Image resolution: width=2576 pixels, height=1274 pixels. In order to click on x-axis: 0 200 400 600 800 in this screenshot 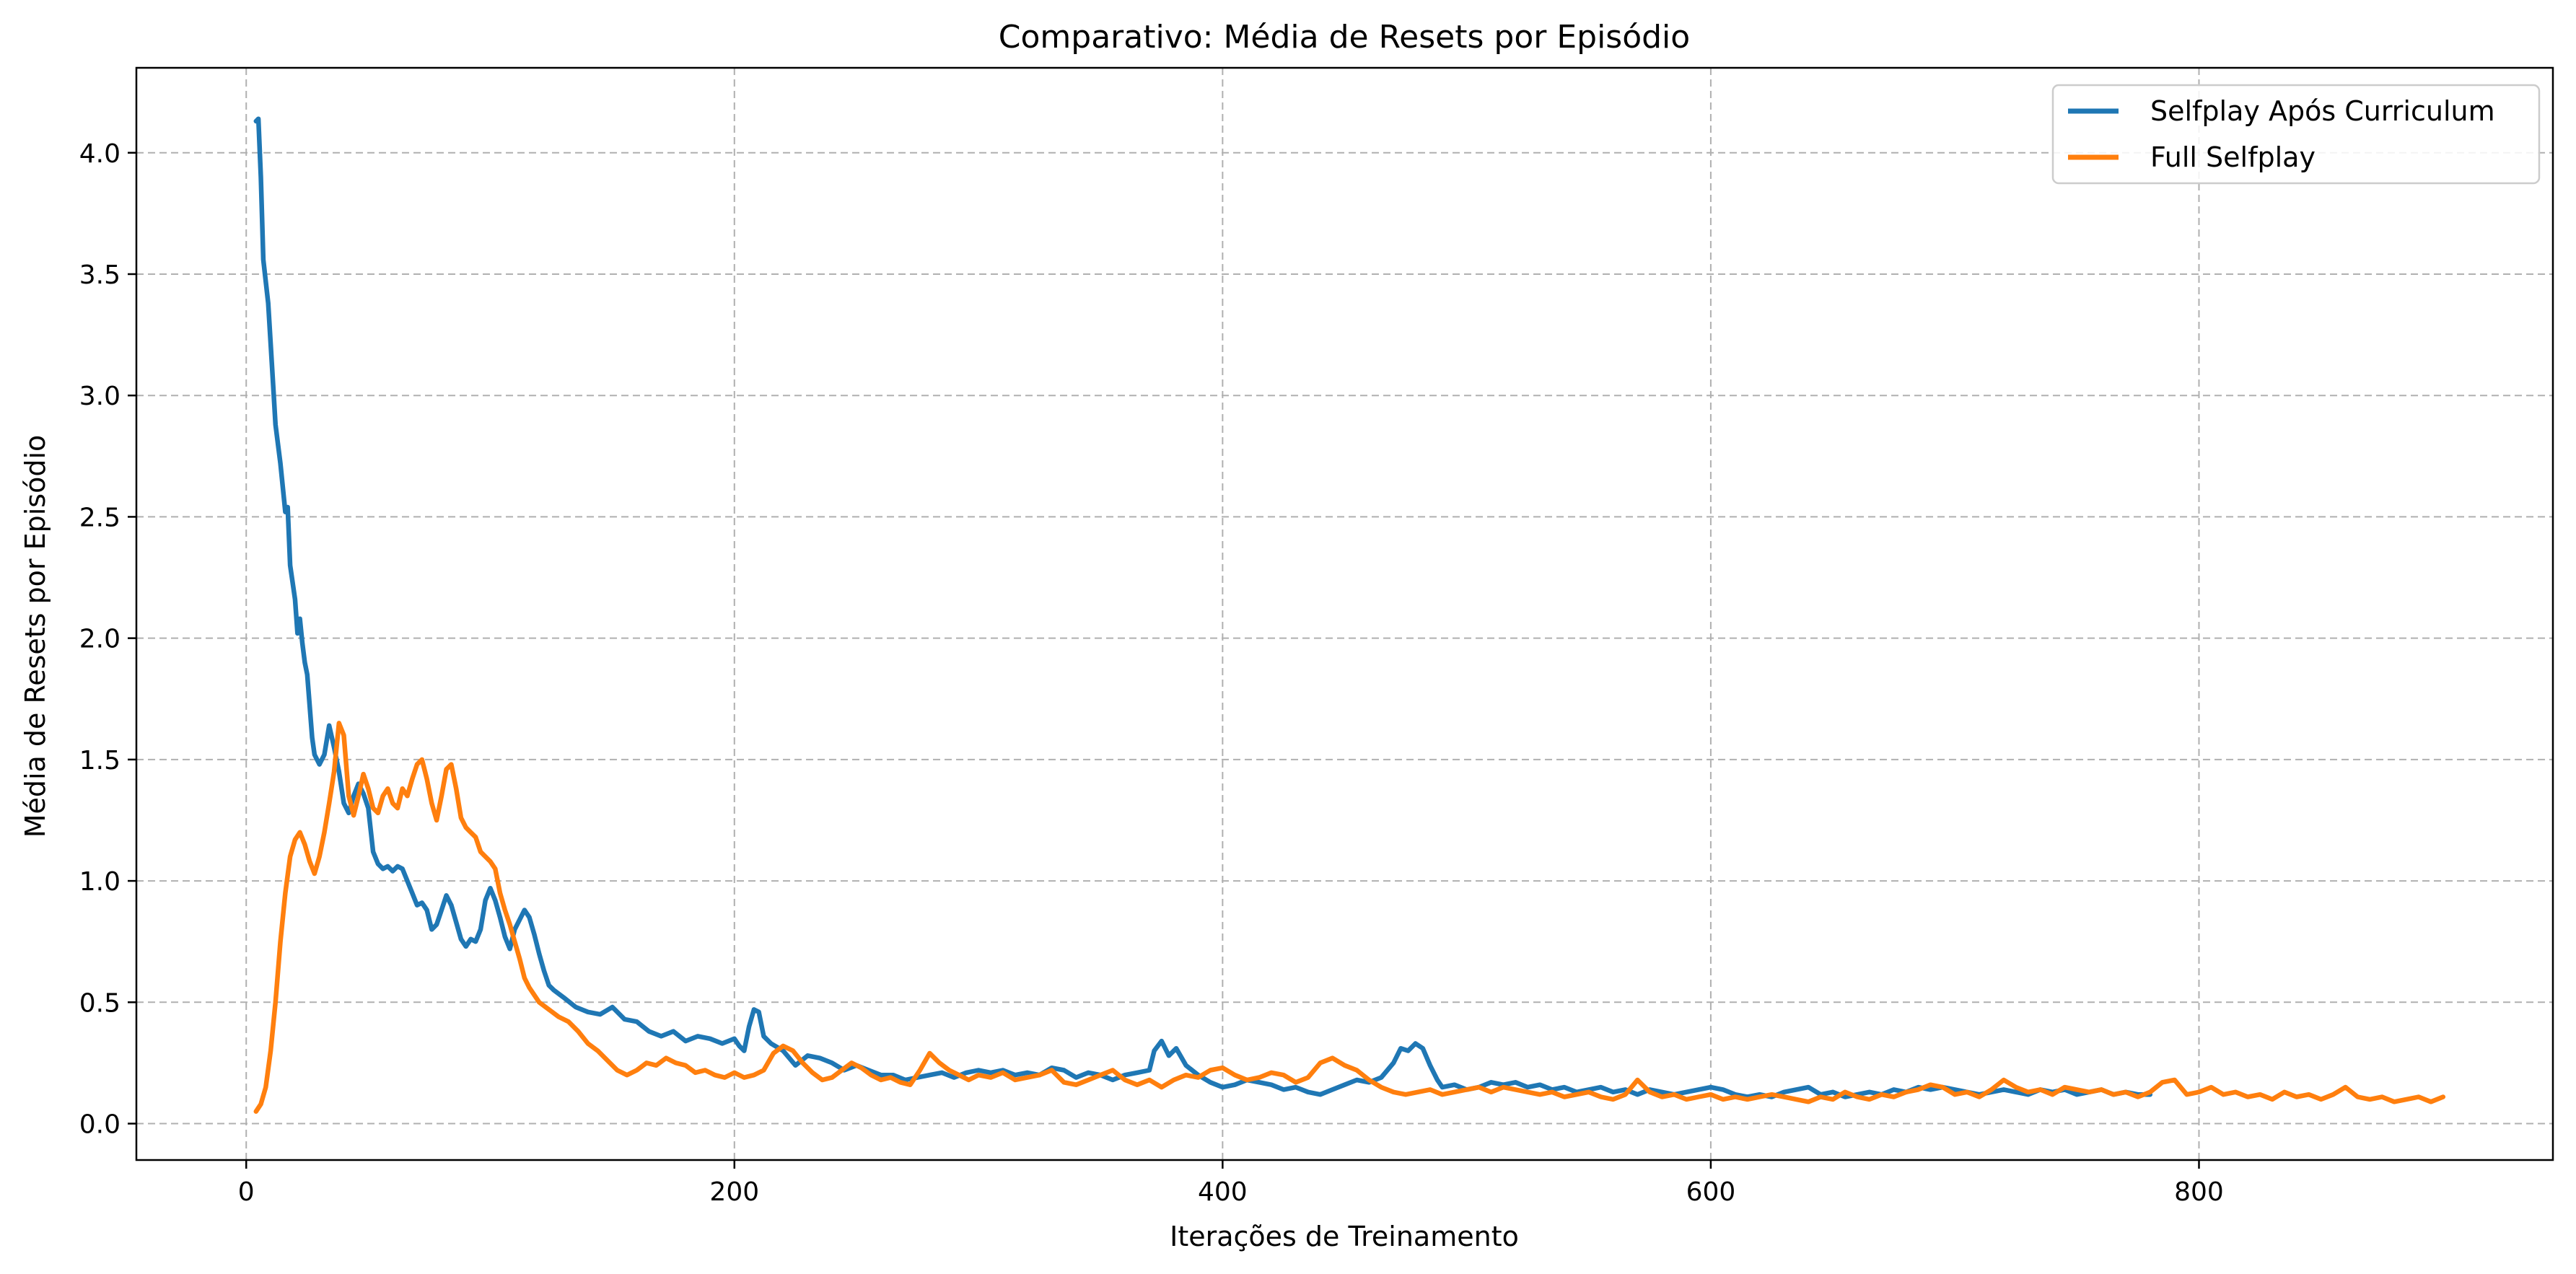, I will do `click(1231, 1184)`.